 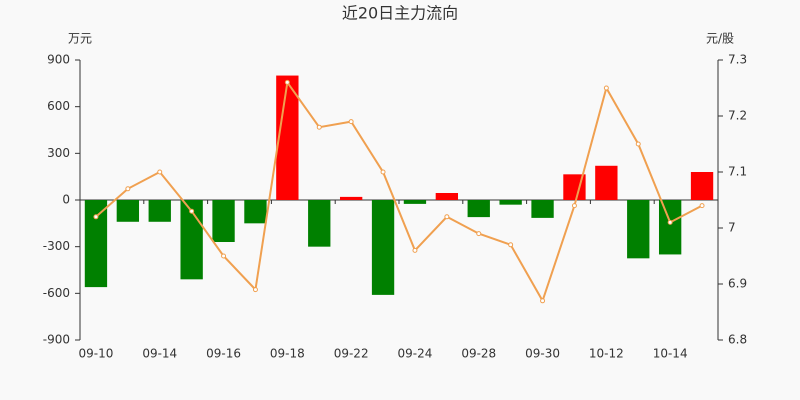 What do you see at coordinates (66, 200) in the screenshot?
I see `y-tick-label: 0` at bounding box center [66, 200].